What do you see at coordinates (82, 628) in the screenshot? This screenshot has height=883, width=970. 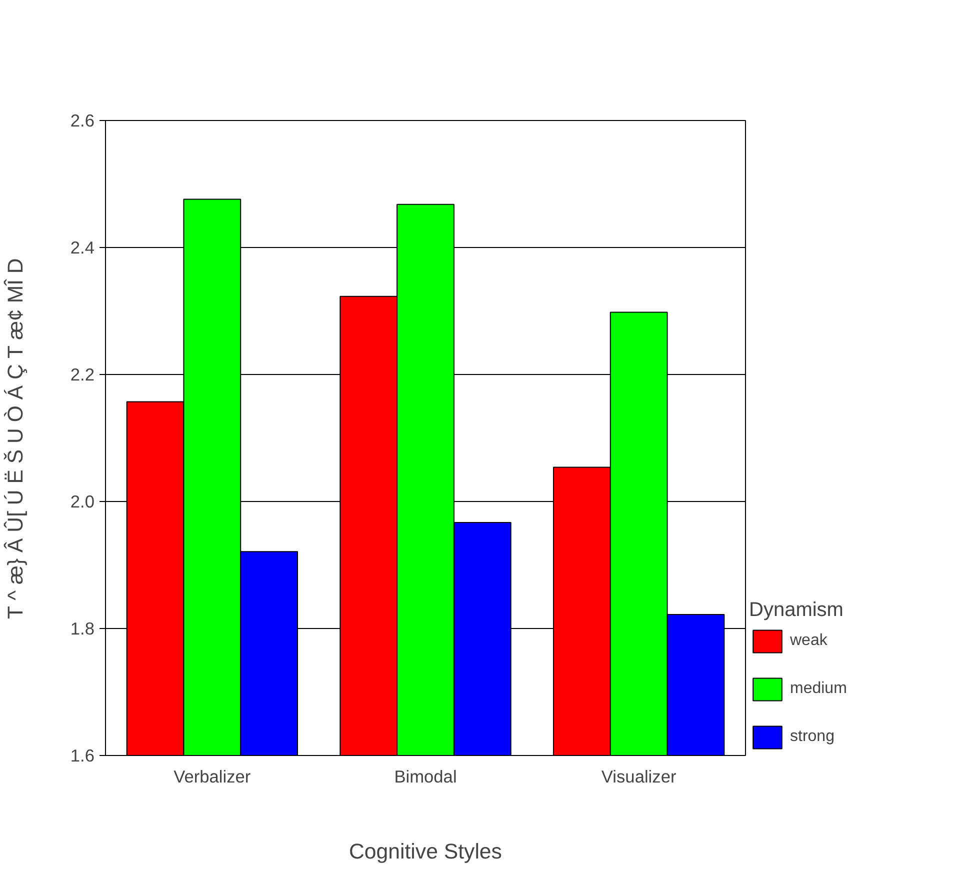 I see `y-tick-label: 1.8` at bounding box center [82, 628].